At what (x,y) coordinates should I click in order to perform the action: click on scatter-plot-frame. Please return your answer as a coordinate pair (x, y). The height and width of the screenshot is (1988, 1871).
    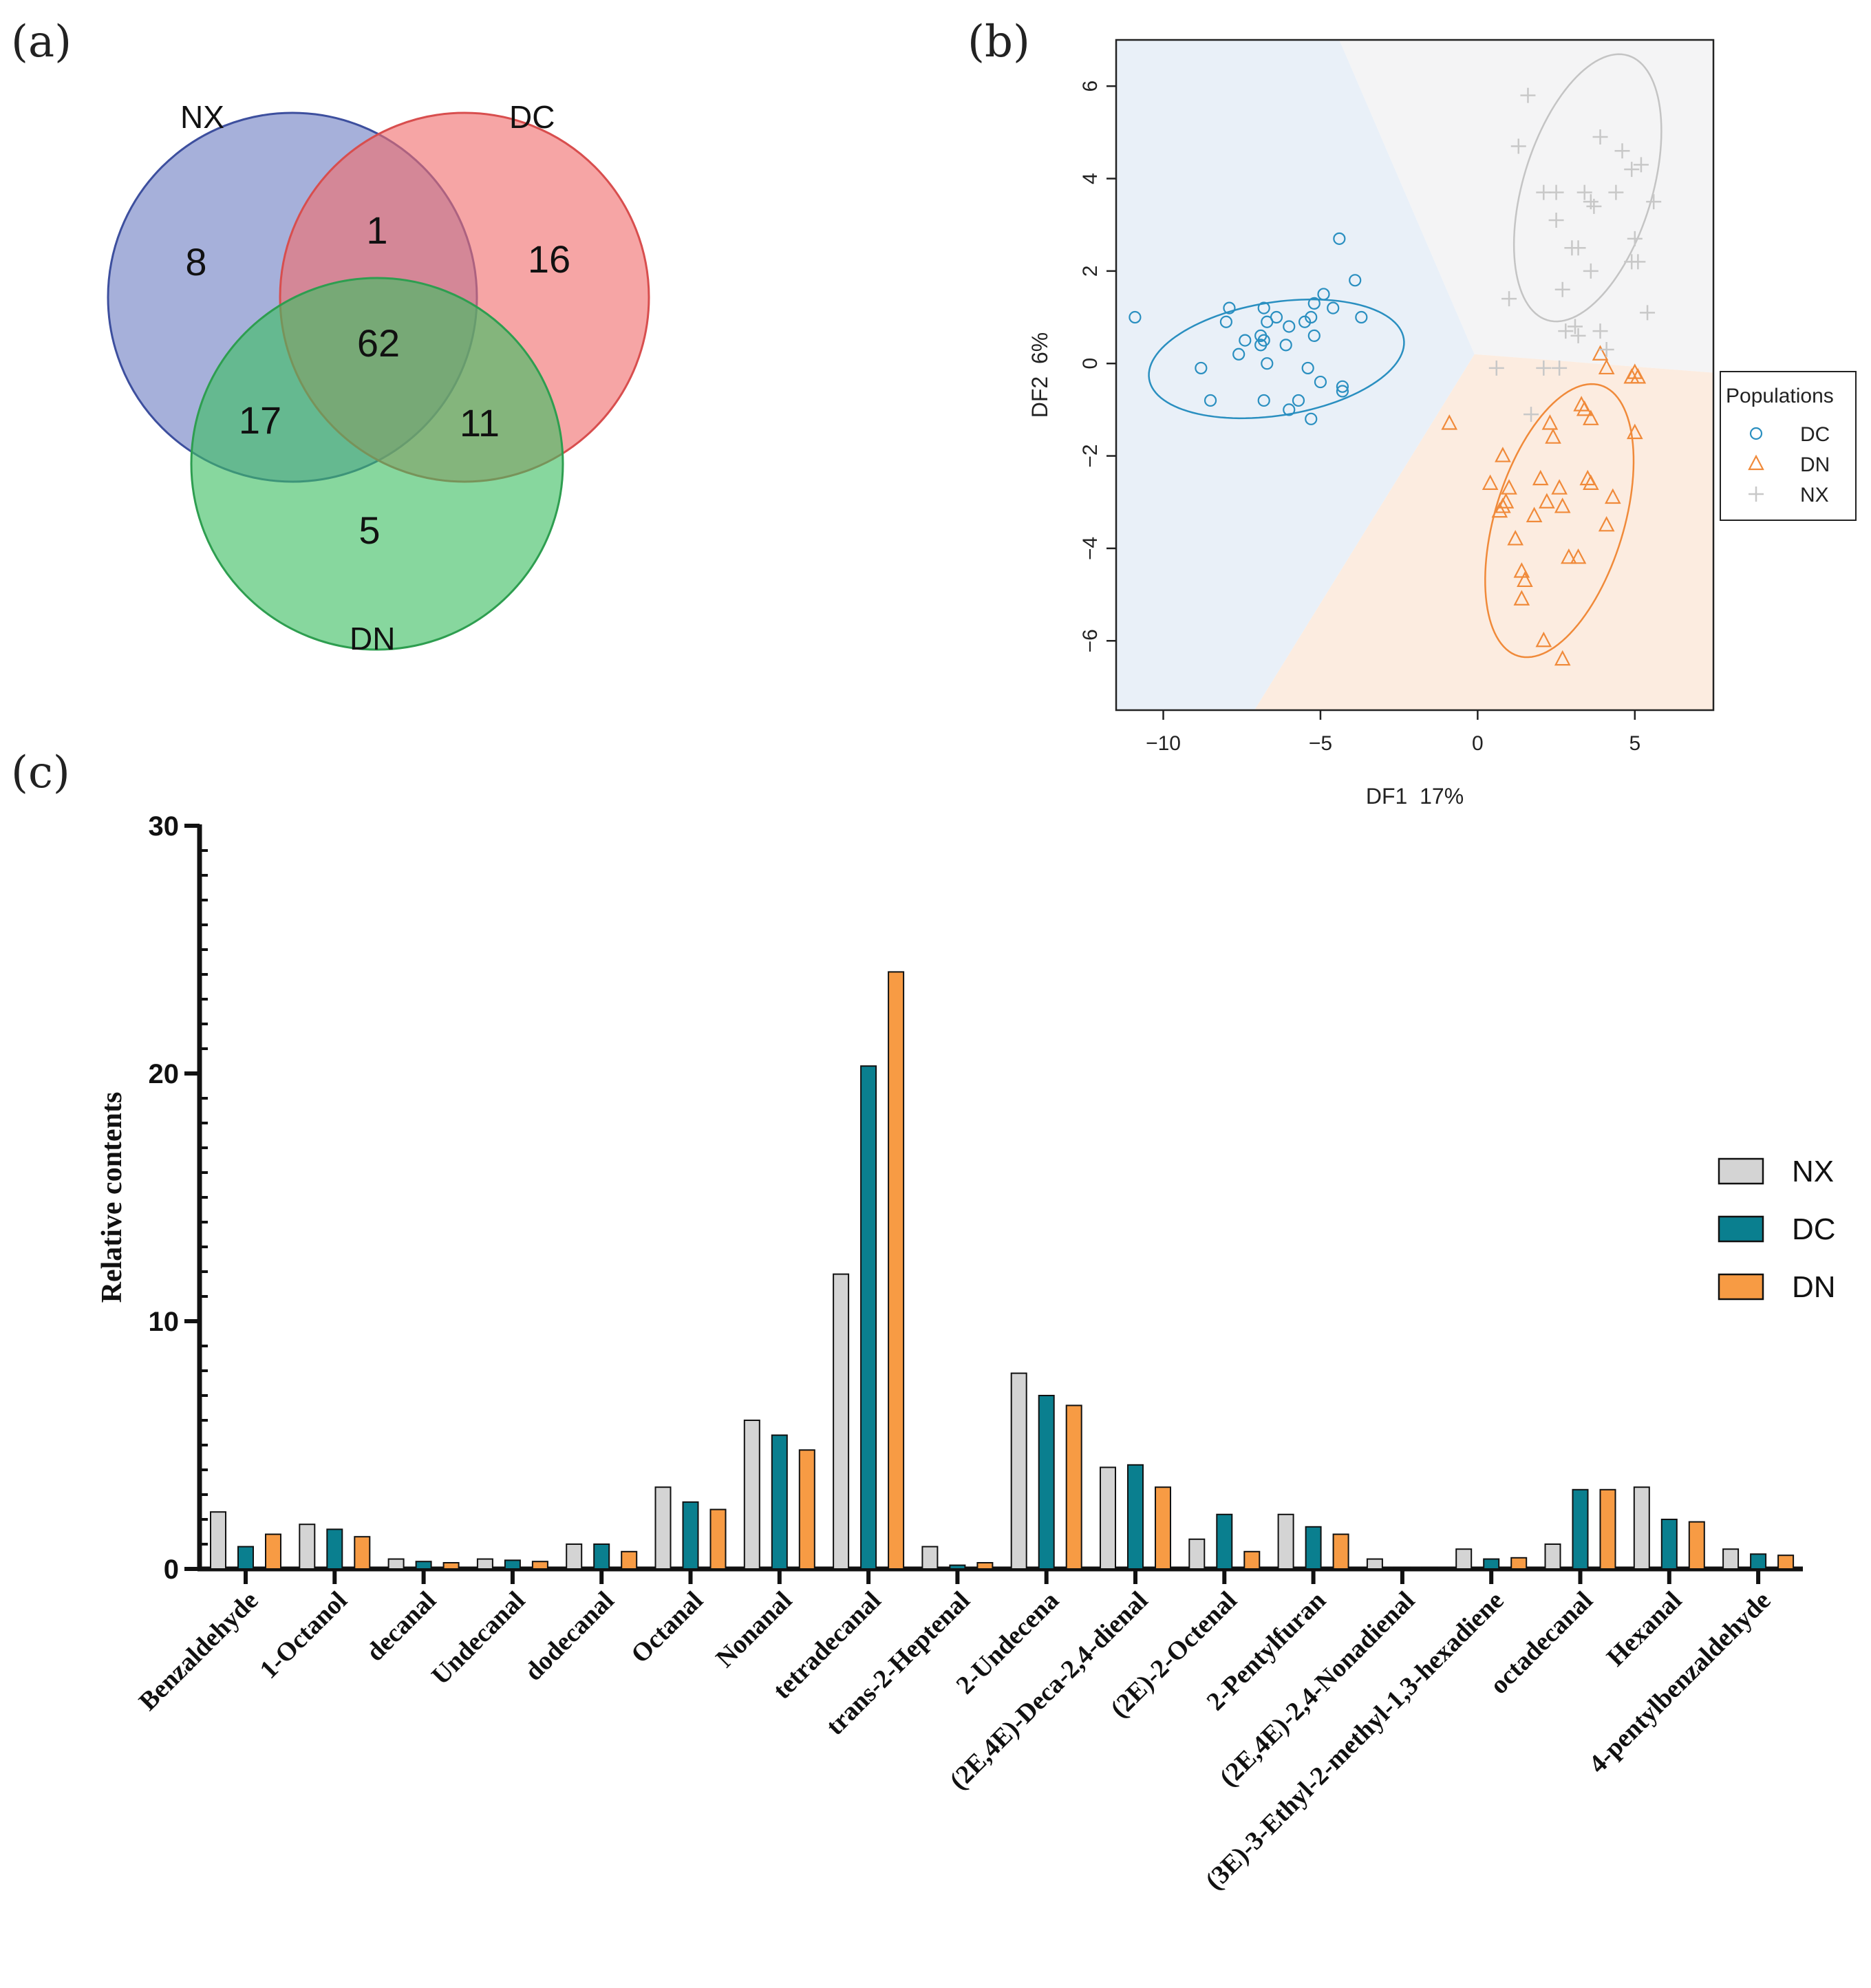
    Looking at the image, I should click on (1415, 376).